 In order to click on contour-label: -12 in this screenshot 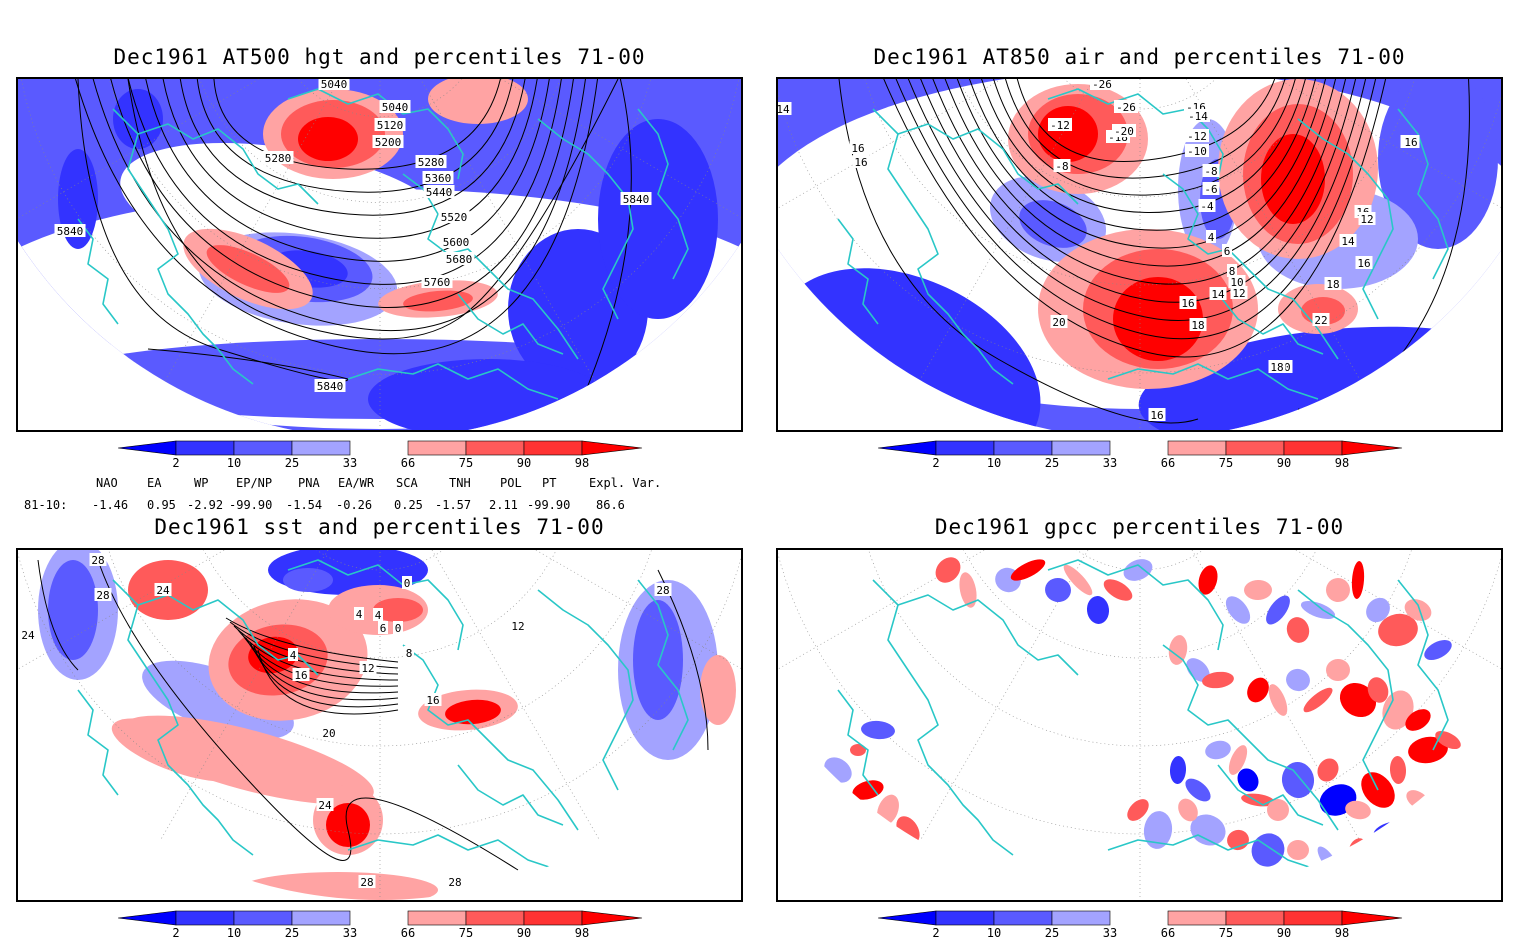, I will do `click(1060, 125)`.